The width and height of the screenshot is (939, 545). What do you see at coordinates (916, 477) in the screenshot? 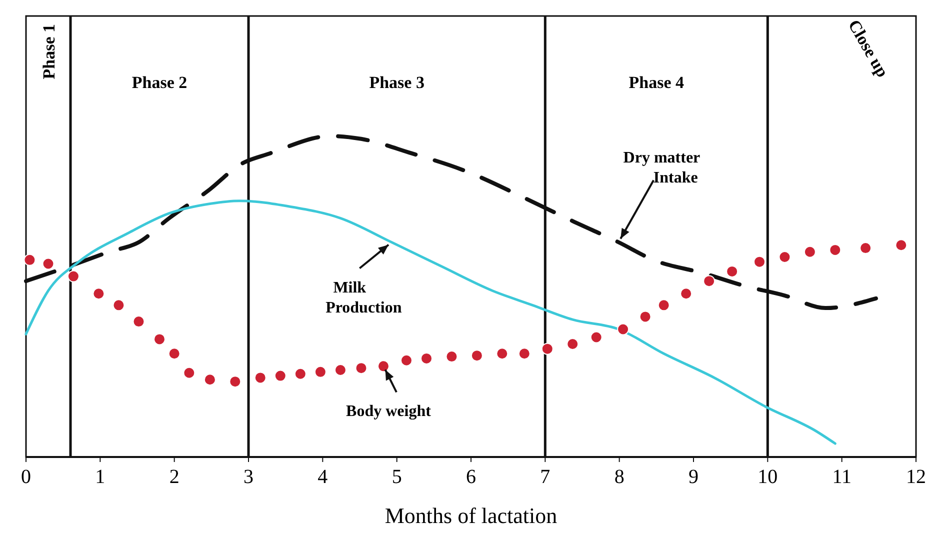
I see `x-tick-label: 12` at bounding box center [916, 477].